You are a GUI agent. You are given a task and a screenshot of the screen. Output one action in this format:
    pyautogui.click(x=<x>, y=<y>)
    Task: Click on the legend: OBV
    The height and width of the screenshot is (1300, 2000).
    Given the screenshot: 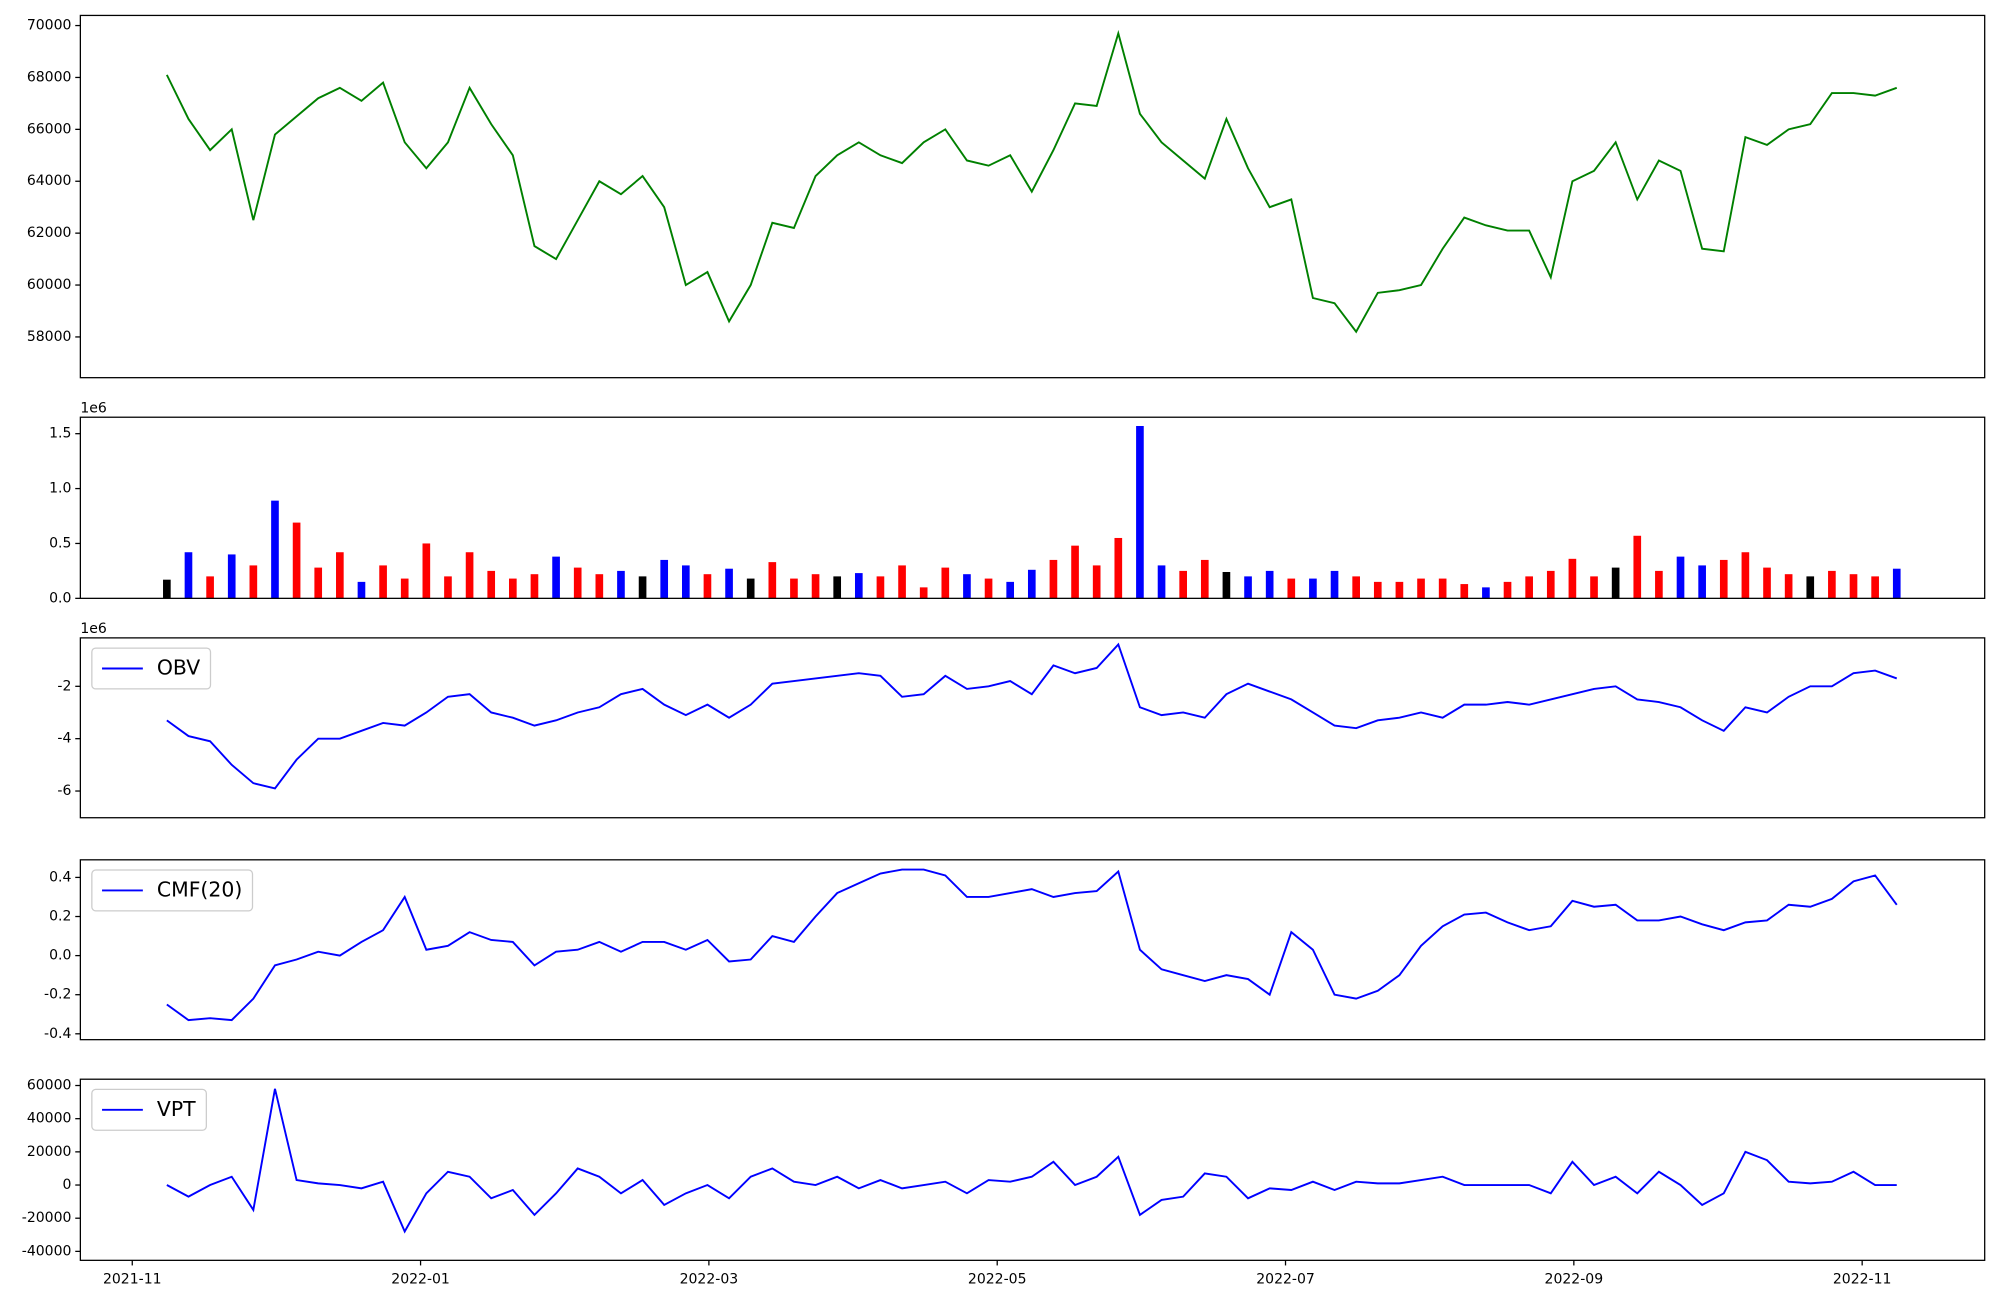 What is the action you would take?
    pyautogui.click(x=151, y=668)
    